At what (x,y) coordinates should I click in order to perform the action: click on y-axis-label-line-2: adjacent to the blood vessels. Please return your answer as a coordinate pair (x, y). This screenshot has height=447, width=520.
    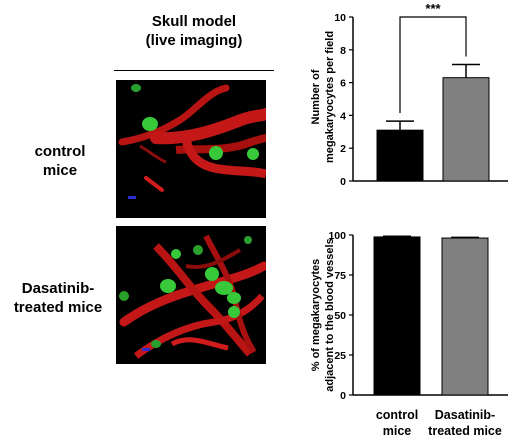
    Looking at the image, I should click on (330, 314).